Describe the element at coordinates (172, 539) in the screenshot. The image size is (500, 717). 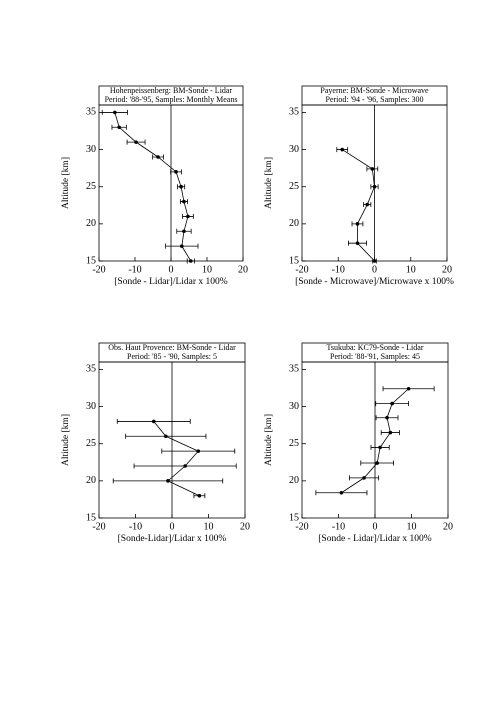
I see `x-axis-label: [Sonde-Lidar]/Lidar x 100%` at that location.